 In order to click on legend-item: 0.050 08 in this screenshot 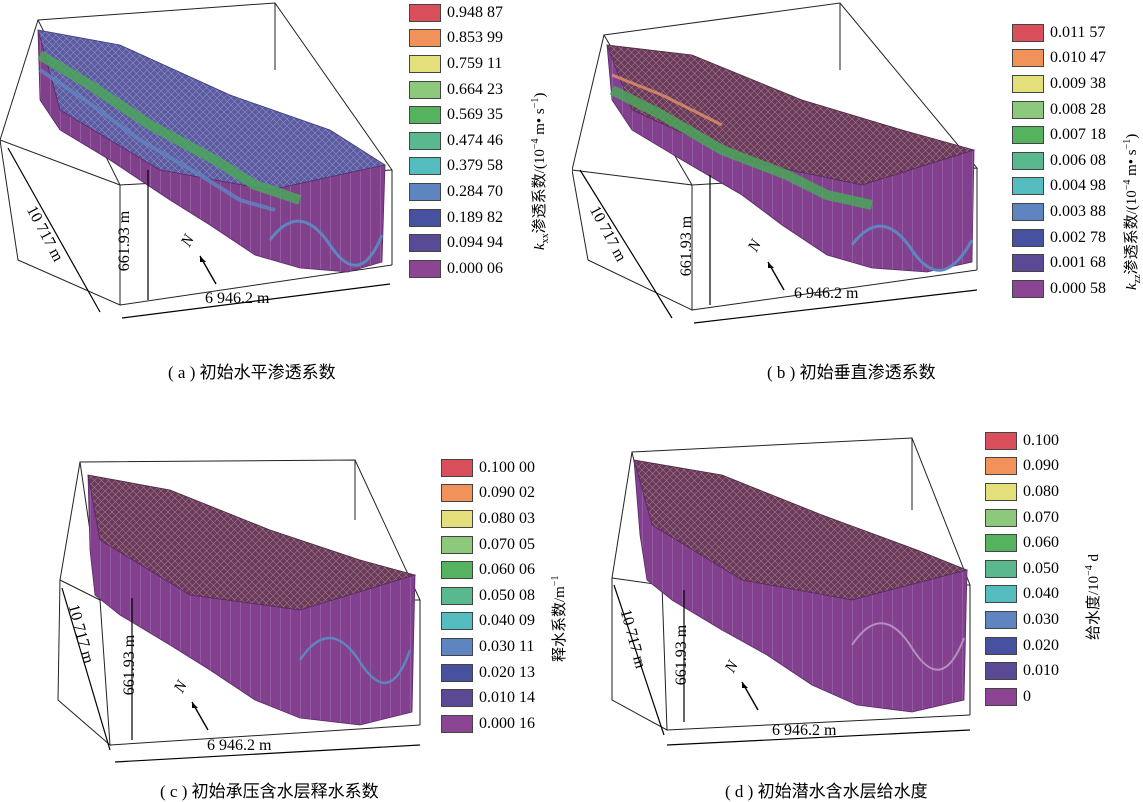, I will do `click(488, 596)`.